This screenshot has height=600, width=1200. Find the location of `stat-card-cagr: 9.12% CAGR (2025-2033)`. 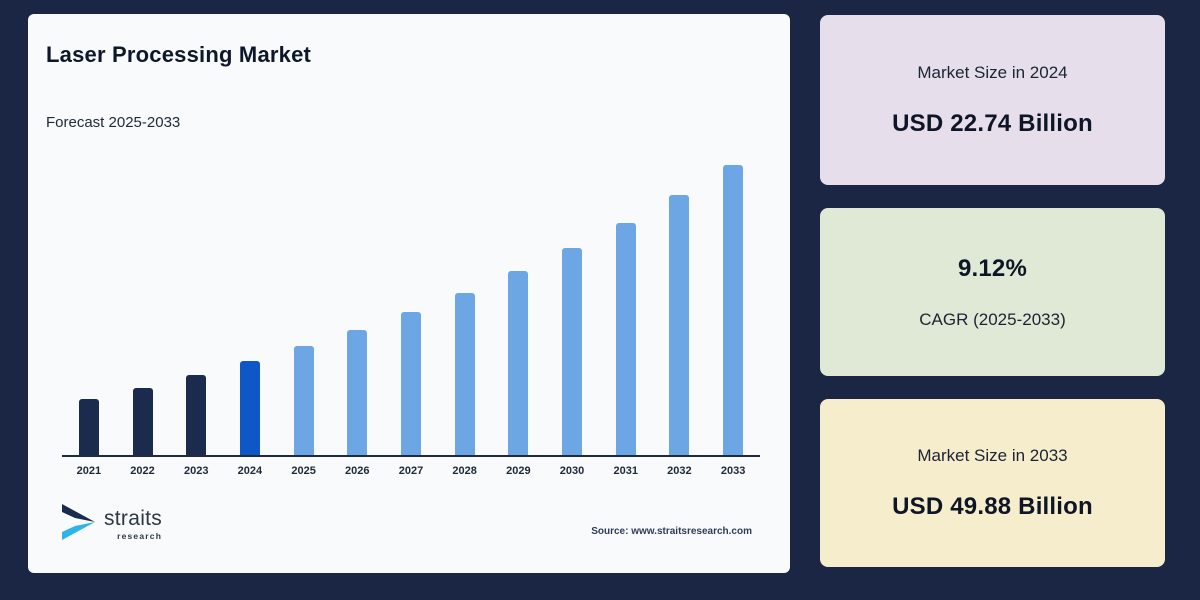

stat-card-cagr: 9.12% CAGR (2025-2033) is located at coordinates (992, 292).